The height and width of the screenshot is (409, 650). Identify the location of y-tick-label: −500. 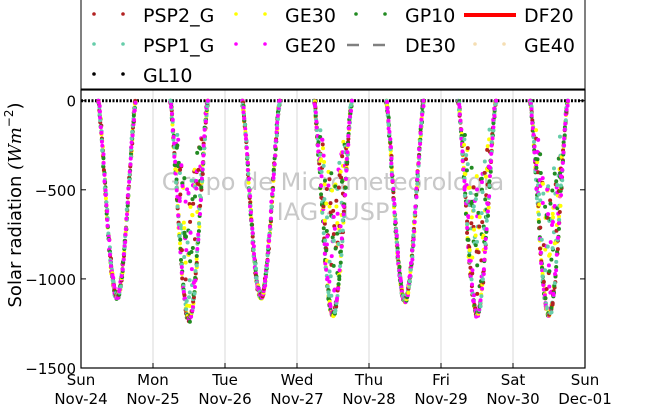
(55, 191).